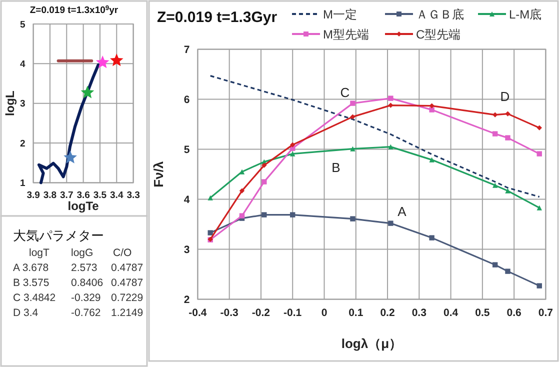 Image resolution: width=560 pixels, height=367 pixels. I want to click on x-tick-label: 3.9, so click(33, 196).